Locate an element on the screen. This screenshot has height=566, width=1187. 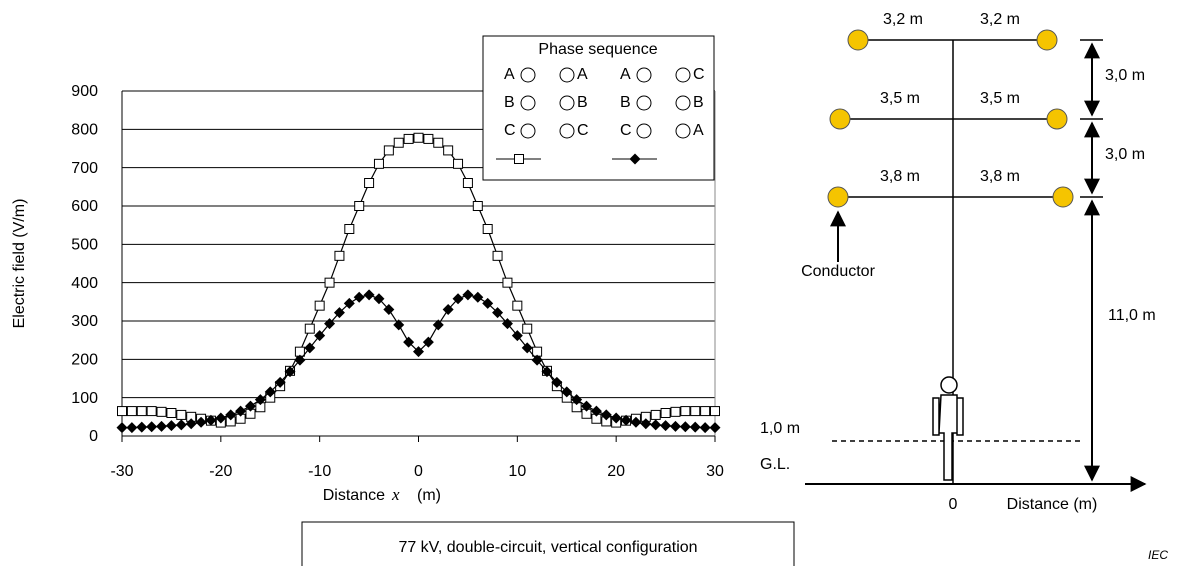
x-tick-label: -10 is located at coordinates (319, 471).